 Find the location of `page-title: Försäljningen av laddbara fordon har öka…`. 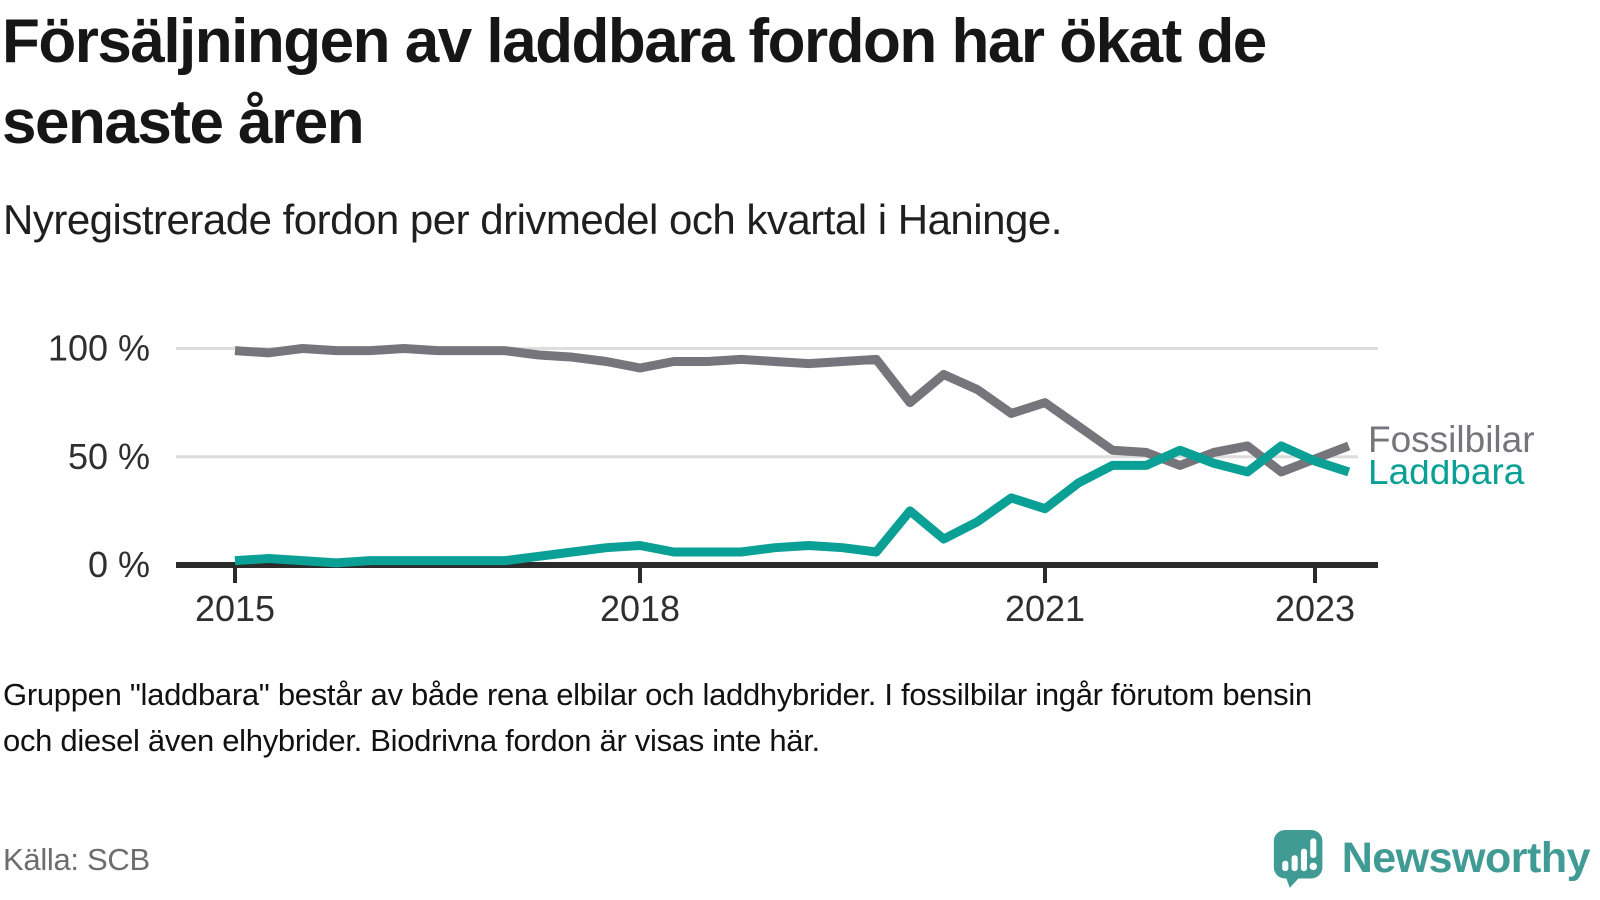

page-title: Försäljningen av laddbara fordon har öka… is located at coordinates (634, 82).